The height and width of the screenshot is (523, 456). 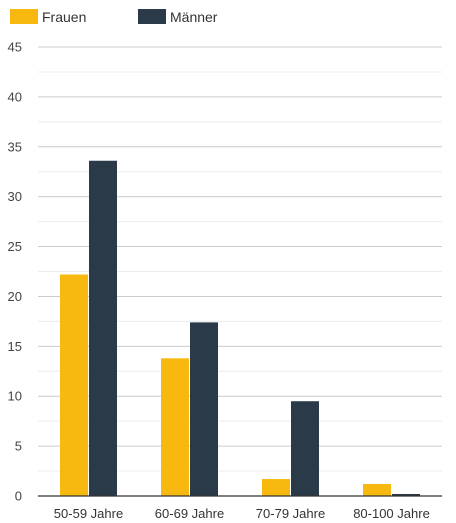 I want to click on y-tick-label: 40, so click(x=15, y=96).